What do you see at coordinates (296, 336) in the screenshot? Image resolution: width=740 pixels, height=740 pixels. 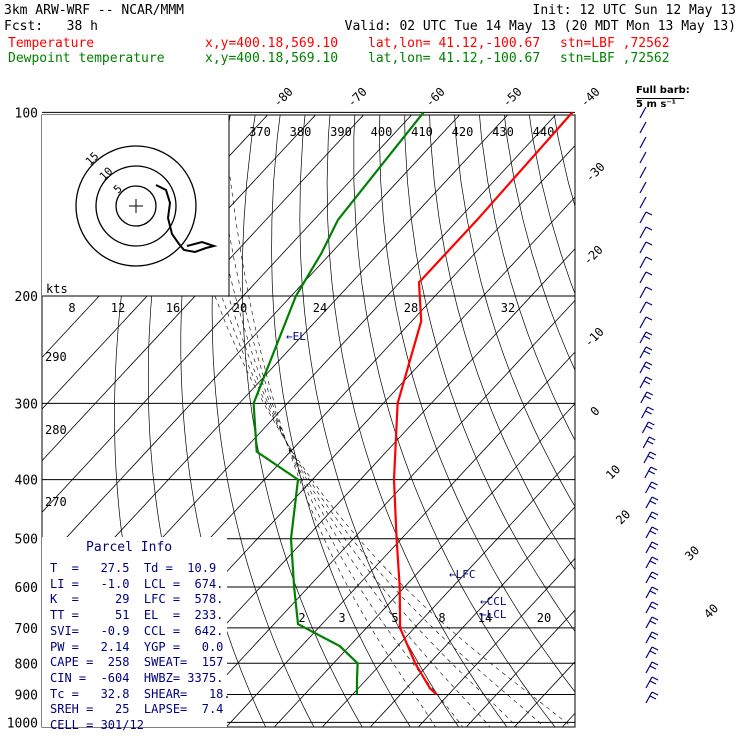 I see `el-annotation: ←EL` at bounding box center [296, 336].